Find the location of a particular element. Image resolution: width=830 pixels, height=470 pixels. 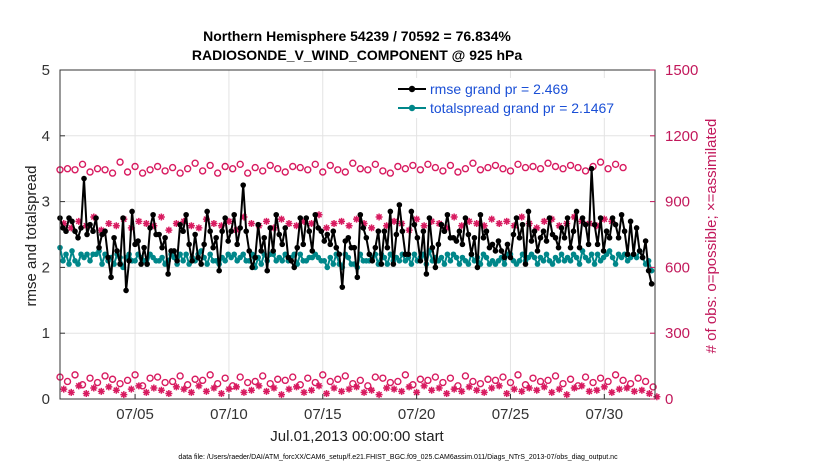

tick-label-left: 2 is located at coordinates (46, 267).